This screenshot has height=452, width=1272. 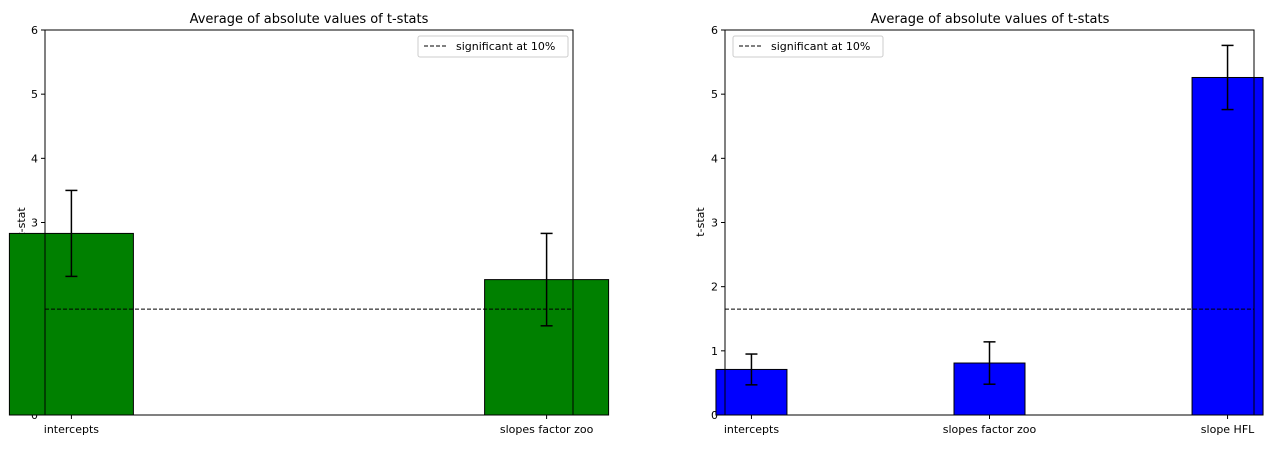 What do you see at coordinates (1228, 429) in the screenshot?
I see `x-tick-label: slope HFL` at bounding box center [1228, 429].